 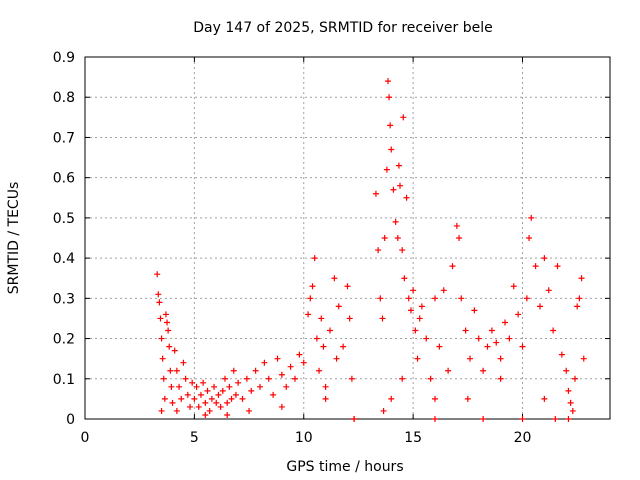 I want to click on y-tick-label: 0.9, so click(x=64, y=58).